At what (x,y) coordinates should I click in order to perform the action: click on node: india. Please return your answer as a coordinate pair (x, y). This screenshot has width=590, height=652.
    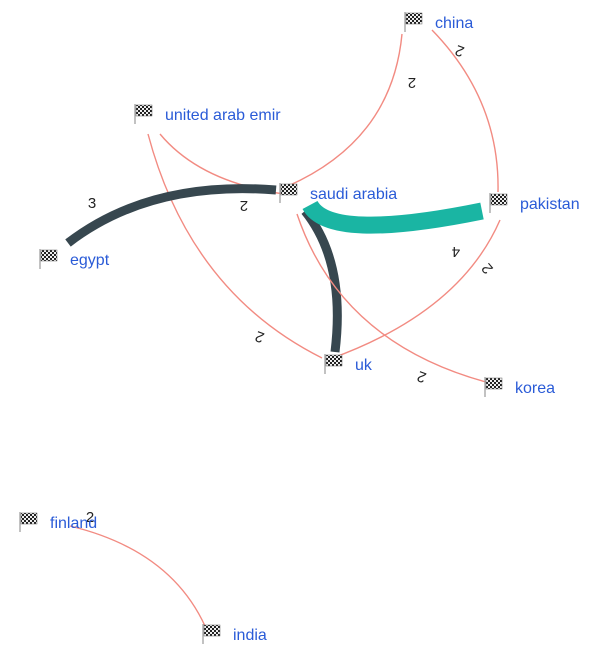
    Looking at the image, I should click on (234, 634).